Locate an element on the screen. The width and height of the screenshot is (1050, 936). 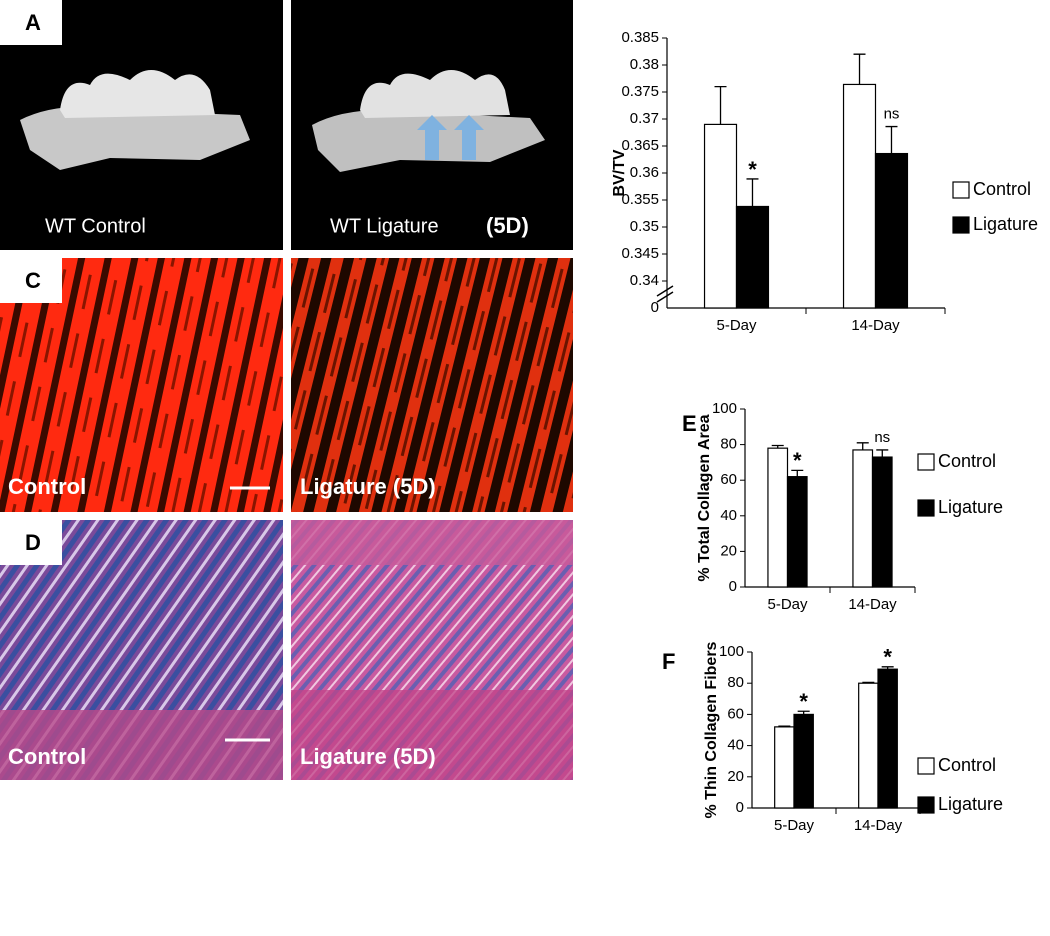
panel-letter: E is located at coordinates (689, 423).